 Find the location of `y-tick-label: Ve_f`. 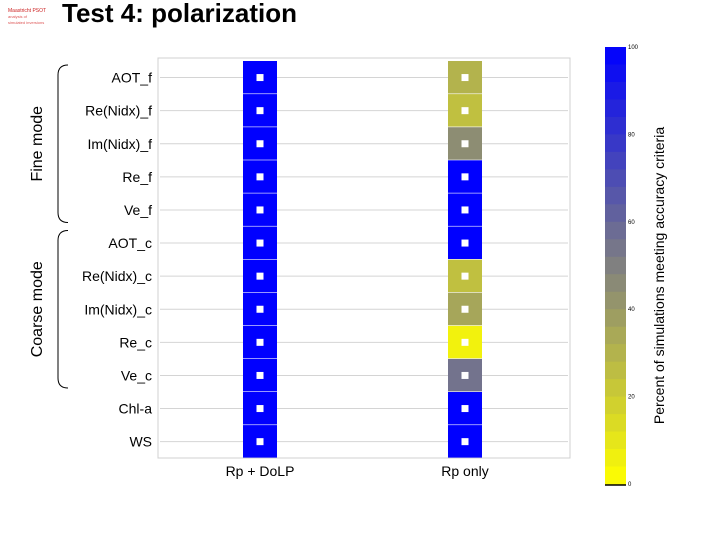

y-tick-label: Ve_f is located at coordinates (138, 210).